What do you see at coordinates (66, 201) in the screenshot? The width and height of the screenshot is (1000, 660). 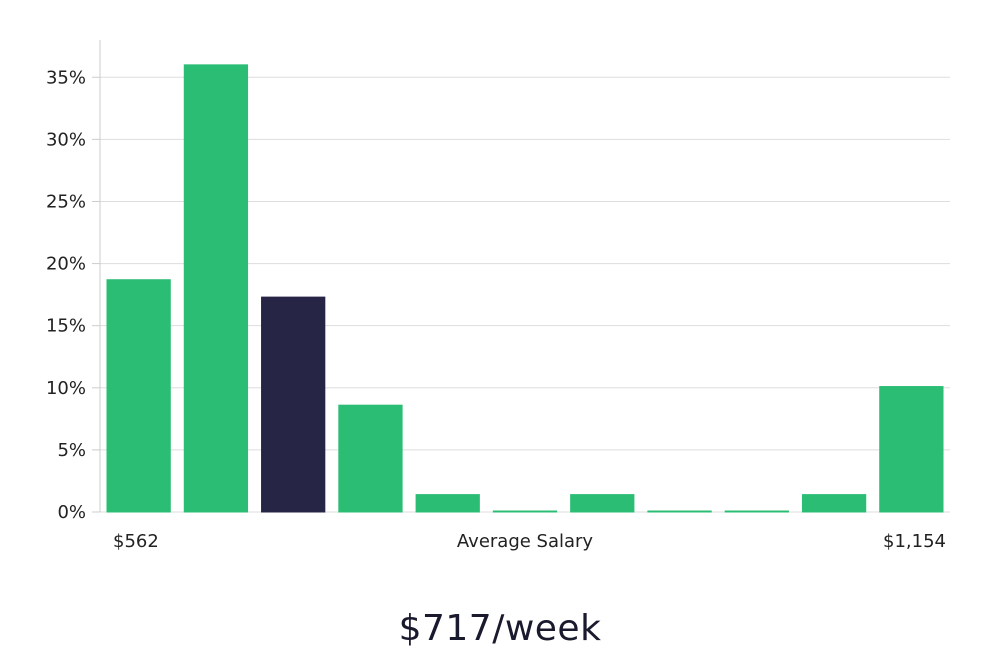 I see `y-tick-label: 25%` at bounding box center [66, 201].